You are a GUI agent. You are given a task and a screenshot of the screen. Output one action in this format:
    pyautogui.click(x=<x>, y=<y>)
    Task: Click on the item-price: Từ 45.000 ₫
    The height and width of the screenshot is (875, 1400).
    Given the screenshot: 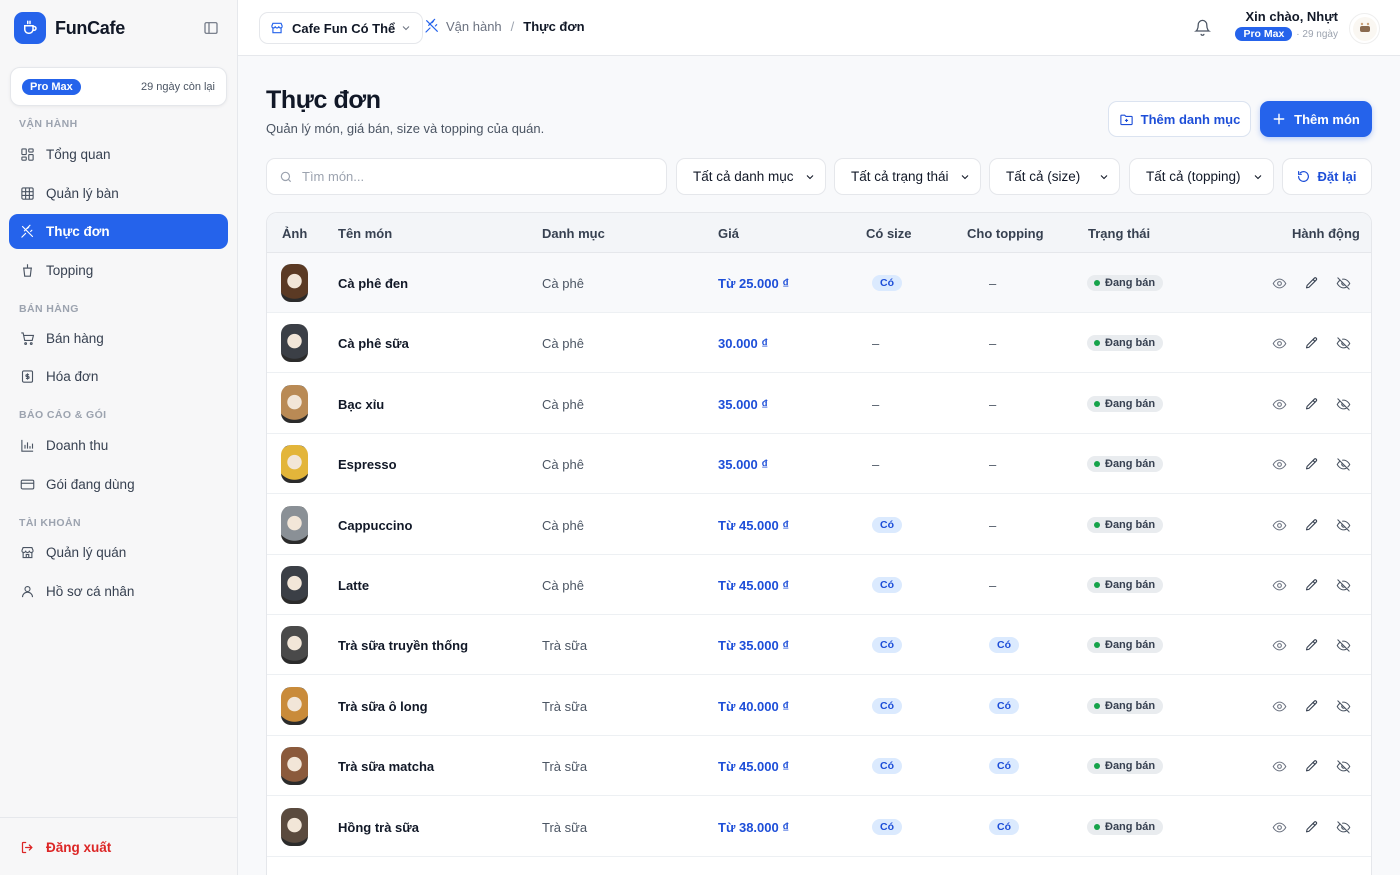 What is the action you would take?
    pyautogui.click(x=754, y=766)
    